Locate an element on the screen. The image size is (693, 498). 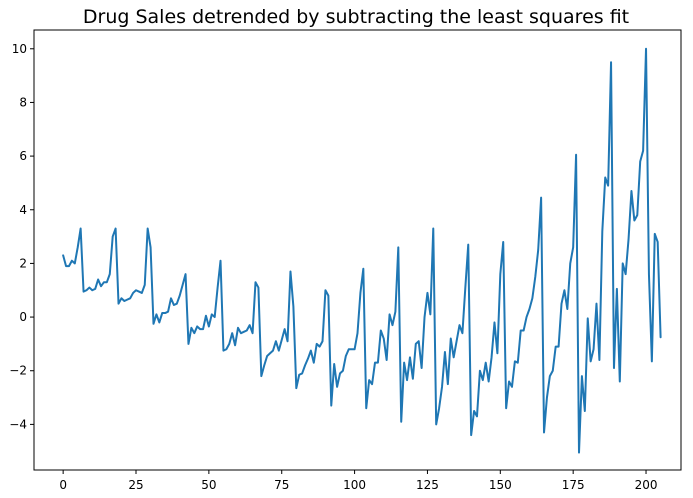
x-tick-label: 200 is located at coordinates (646, 485).